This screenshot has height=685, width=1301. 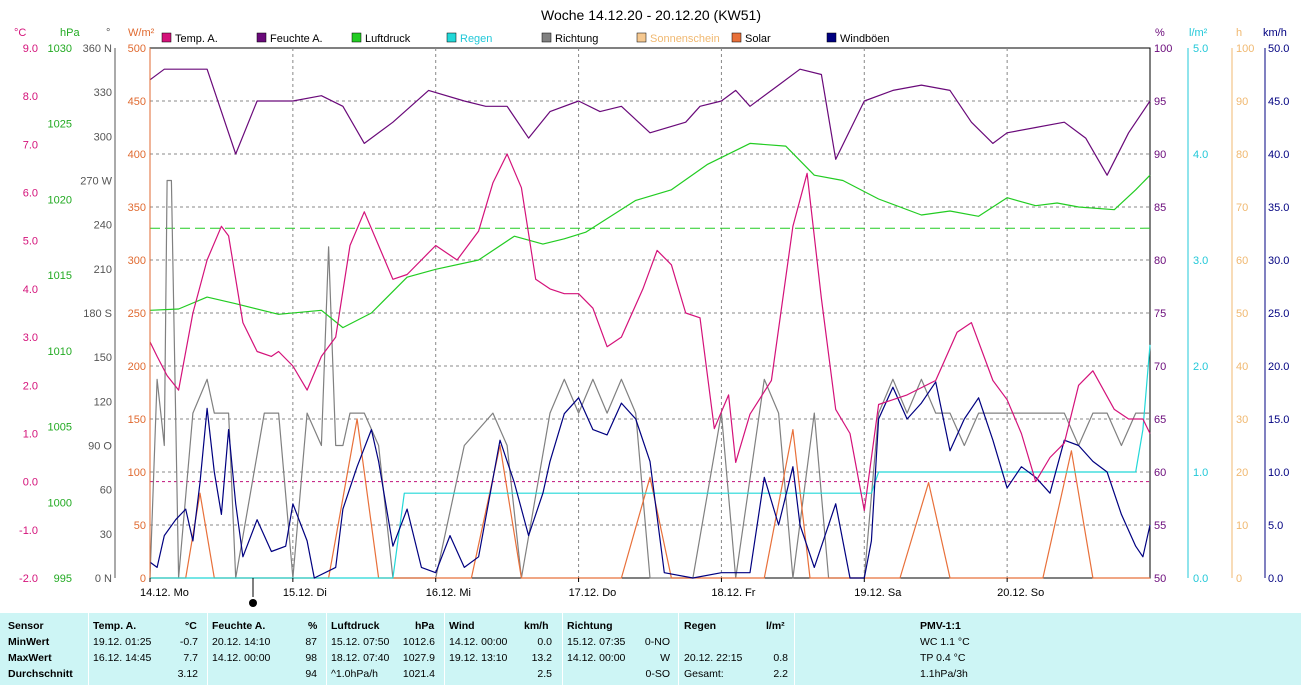 I want to click on axis-wind-tick-5: 25.0, so click(x=1278, y=314).